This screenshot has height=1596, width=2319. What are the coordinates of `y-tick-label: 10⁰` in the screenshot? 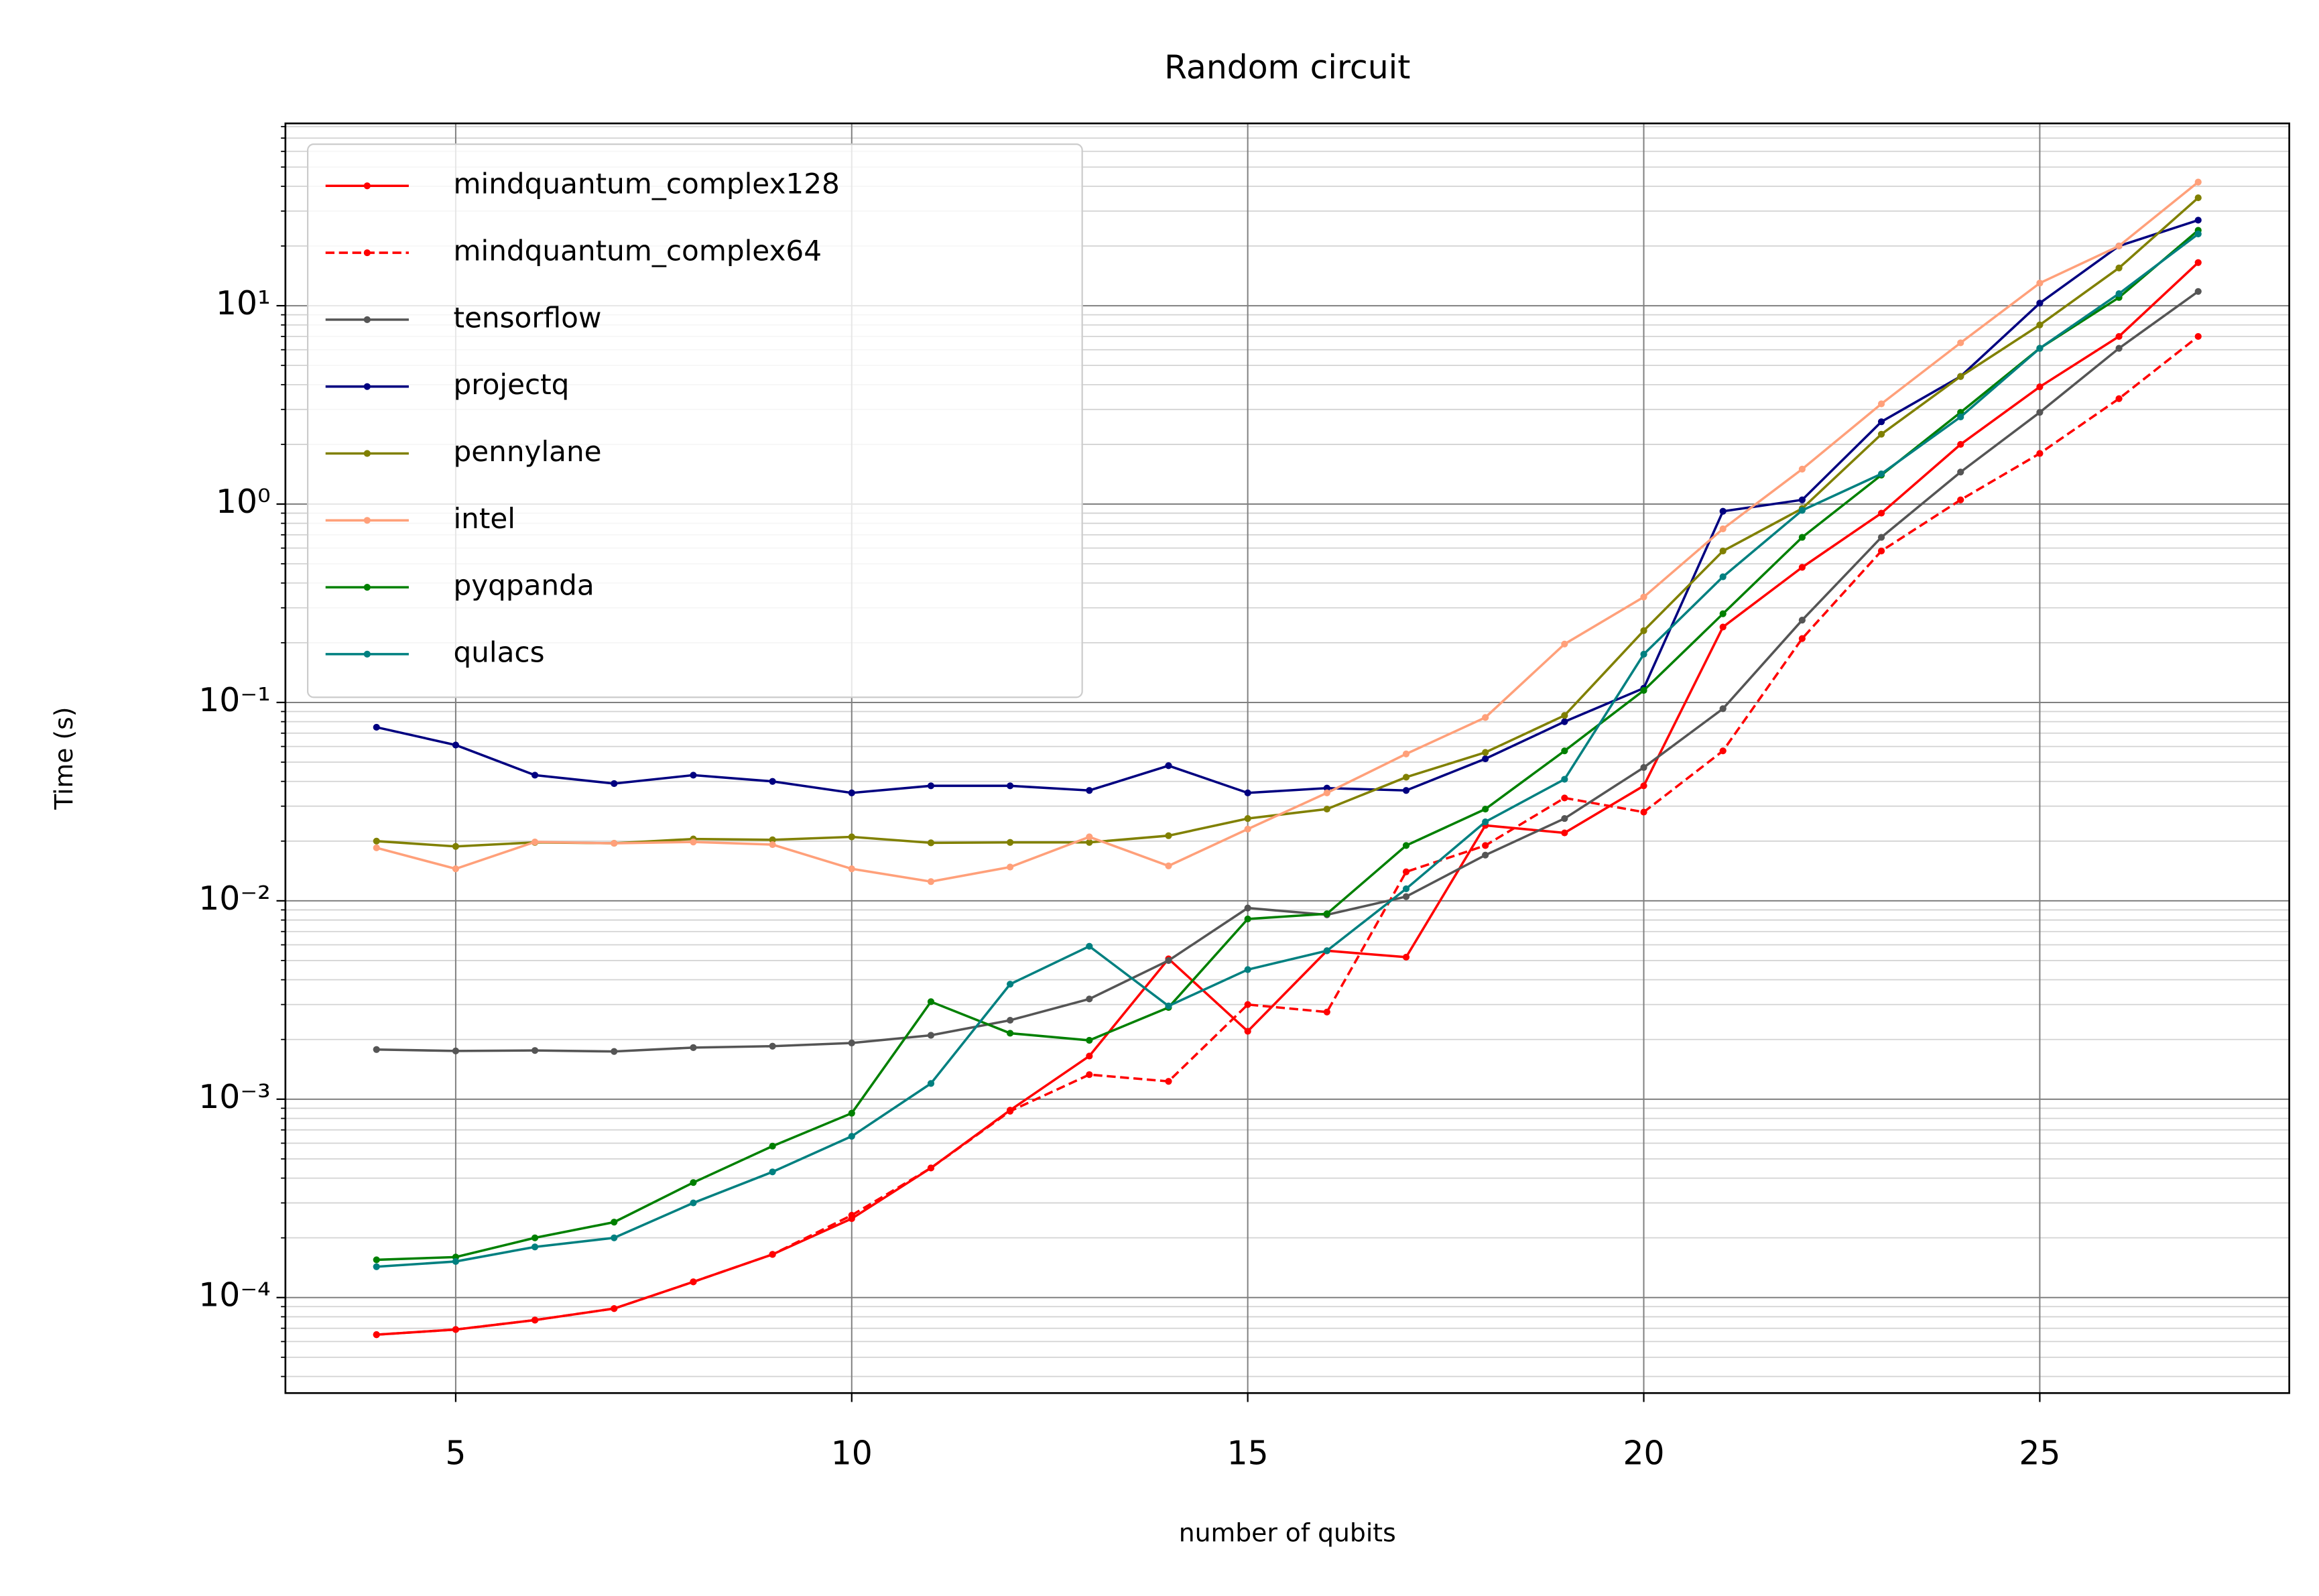 It's located at (243, 502).